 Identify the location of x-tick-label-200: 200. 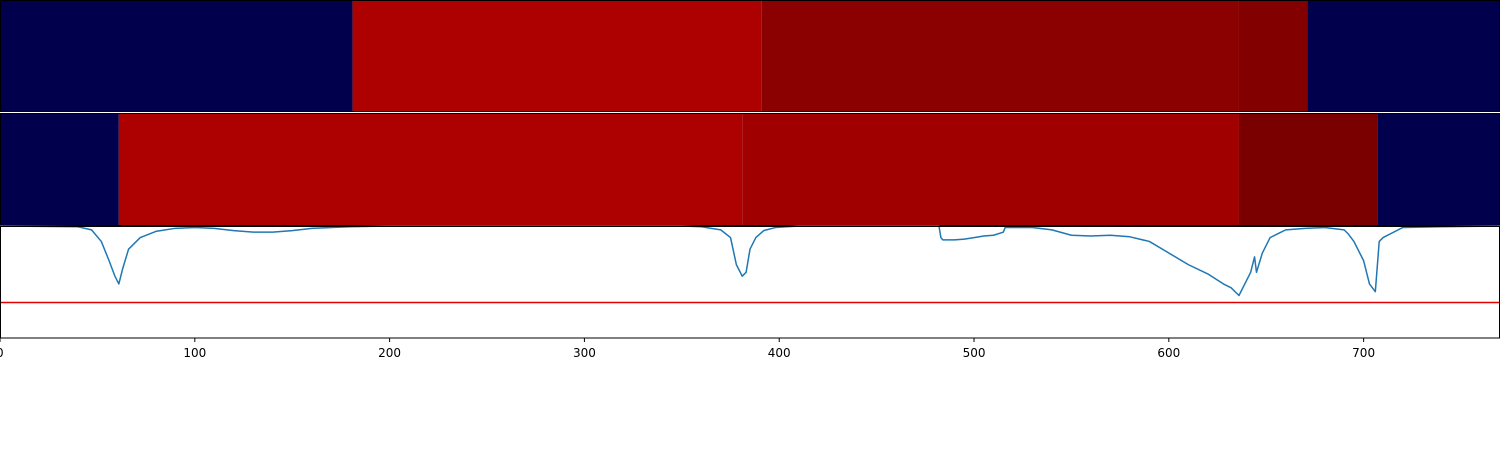
(389, 353).